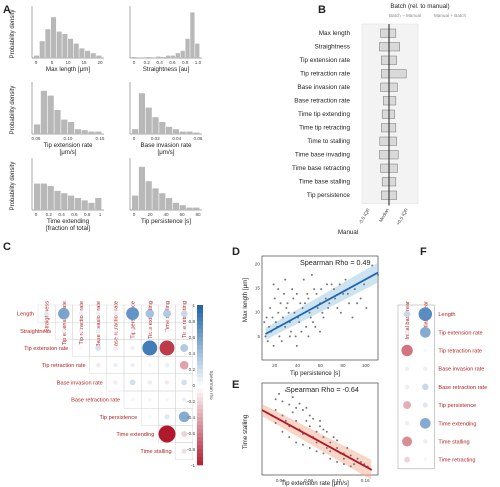 This screenshot has height=487, width=500. What do you see at coordinates (453, 443) in the screenshot?
I see `panel-f-row-label: Time stalling` at bounding box center [453, 443].